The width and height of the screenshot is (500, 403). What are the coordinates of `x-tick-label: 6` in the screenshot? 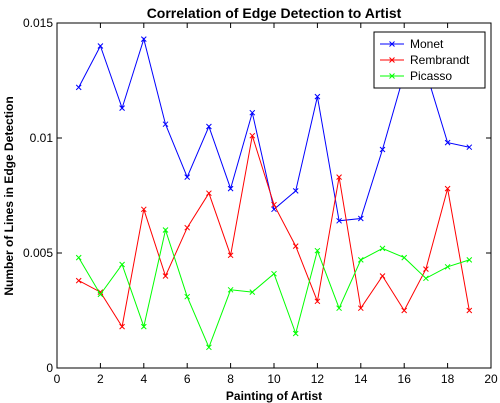 It's located at (187, 379).